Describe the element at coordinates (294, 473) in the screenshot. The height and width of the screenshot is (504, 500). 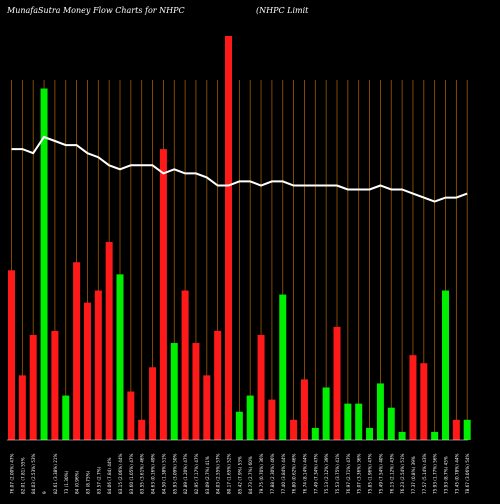
I see `tick-label: 76.80 (0.62%) 46%` at that location.